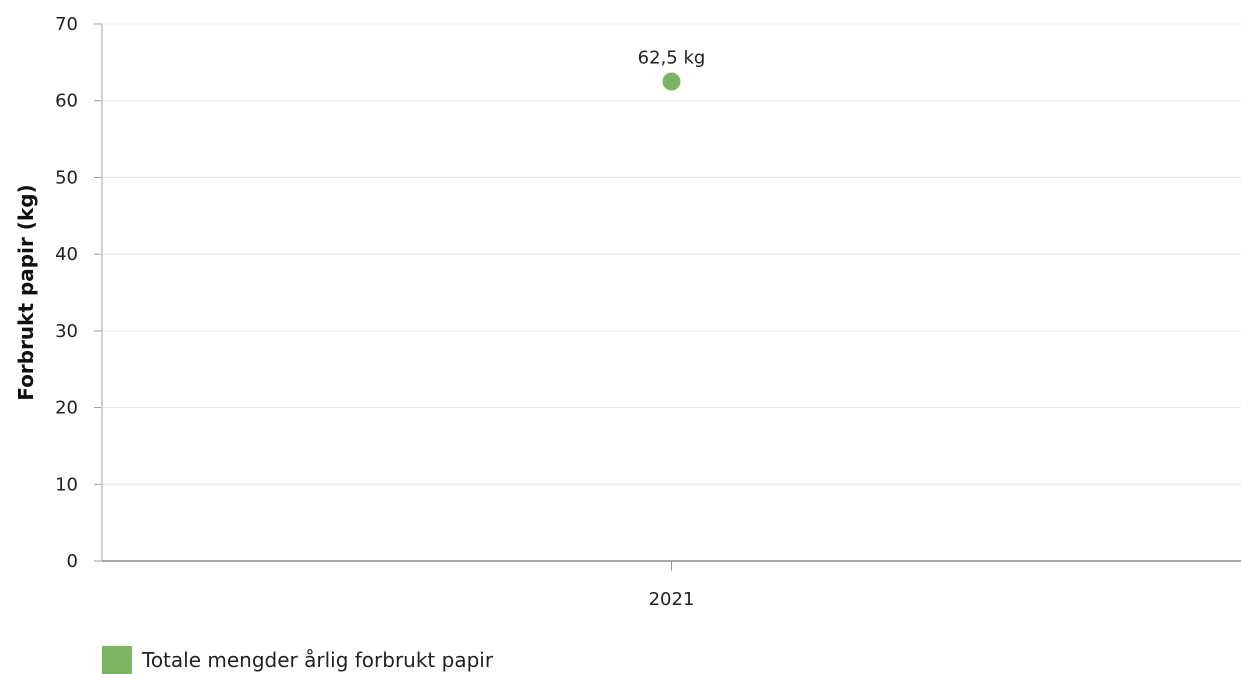  What do you see at coordinates (672, 58) in the screenshot?
I see `data-label: 62,5 kg` at bounding box center [672, 58].